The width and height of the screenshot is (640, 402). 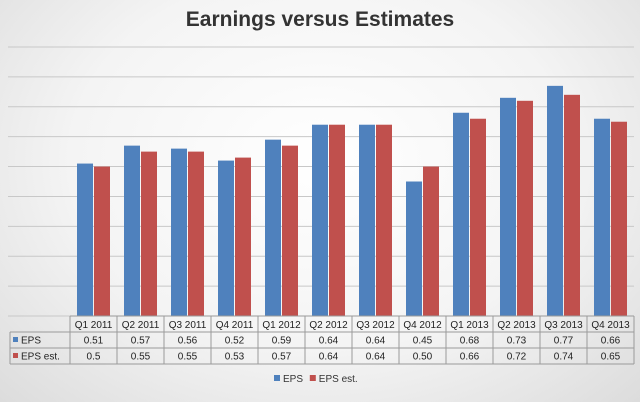 I want to click on data-label: 0.74, so click(x=564, y=357).